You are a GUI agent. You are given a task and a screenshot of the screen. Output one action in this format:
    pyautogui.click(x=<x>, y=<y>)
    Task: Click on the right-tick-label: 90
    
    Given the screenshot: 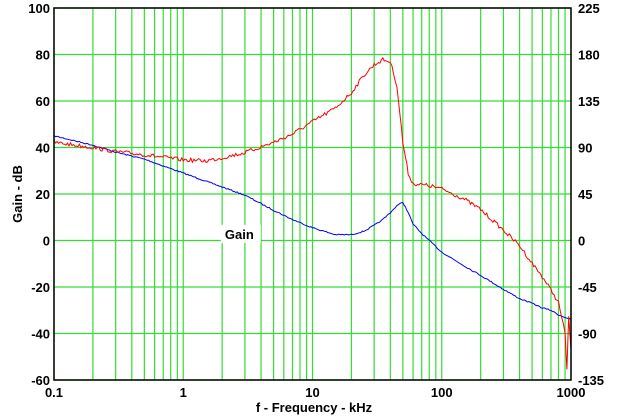 What is the action you would take?
    pyautogui.click(x=585, y=148)
    